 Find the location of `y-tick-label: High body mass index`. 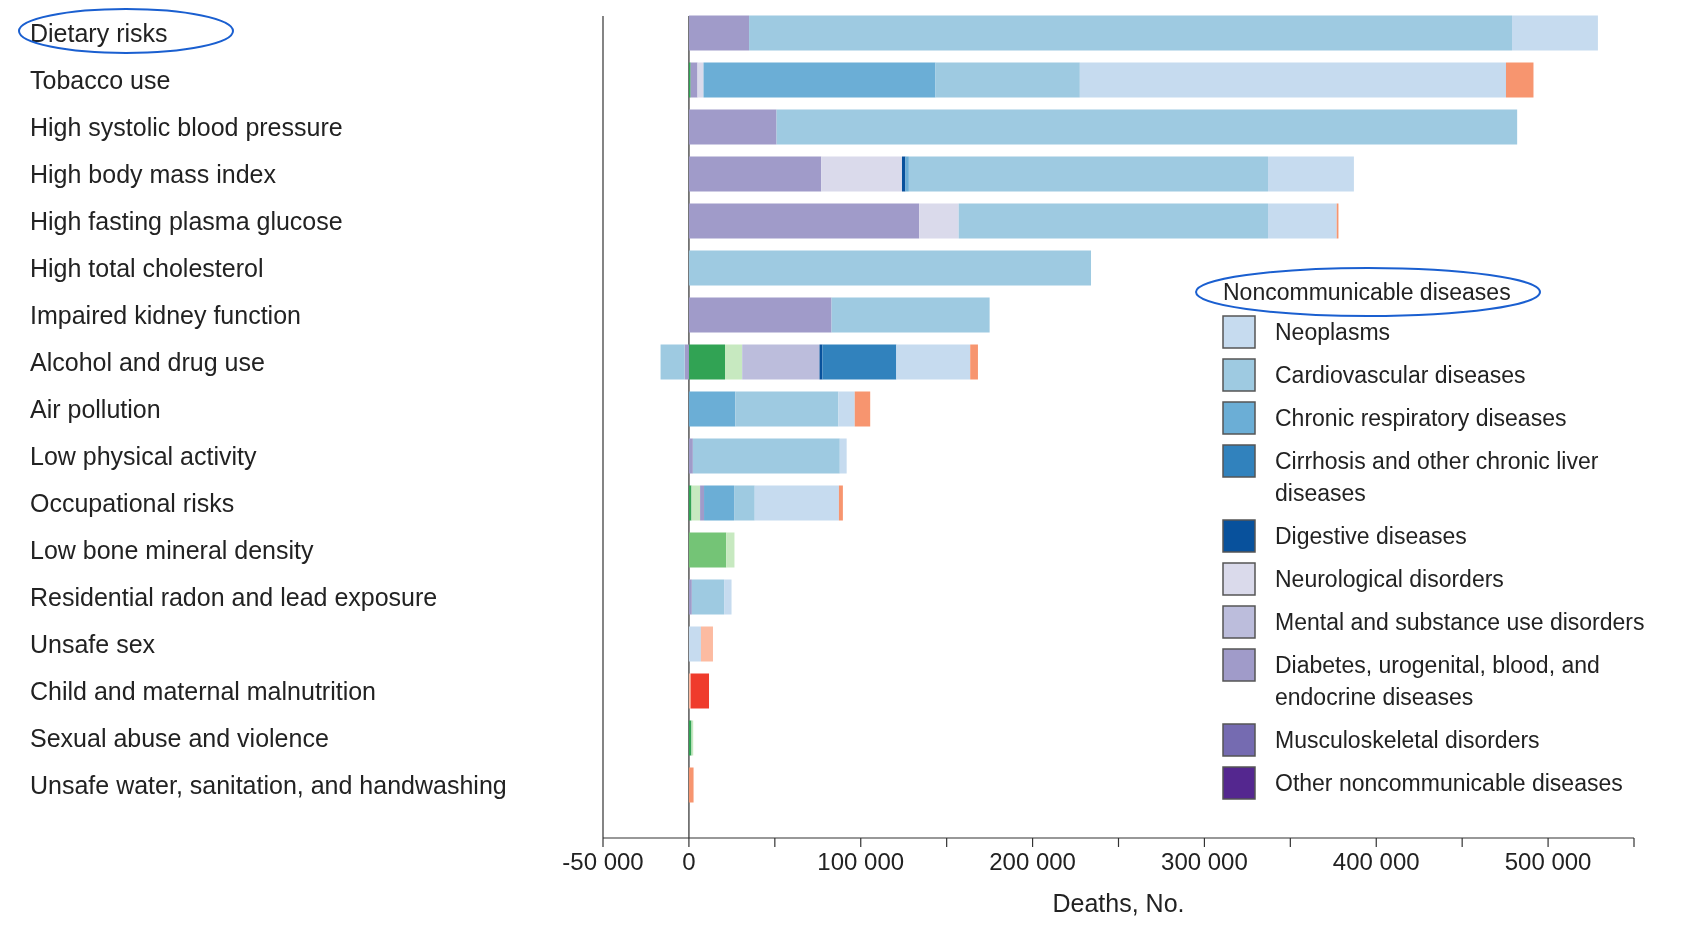

y-tick-label: High body mass index is located at coordinates (153, 173).